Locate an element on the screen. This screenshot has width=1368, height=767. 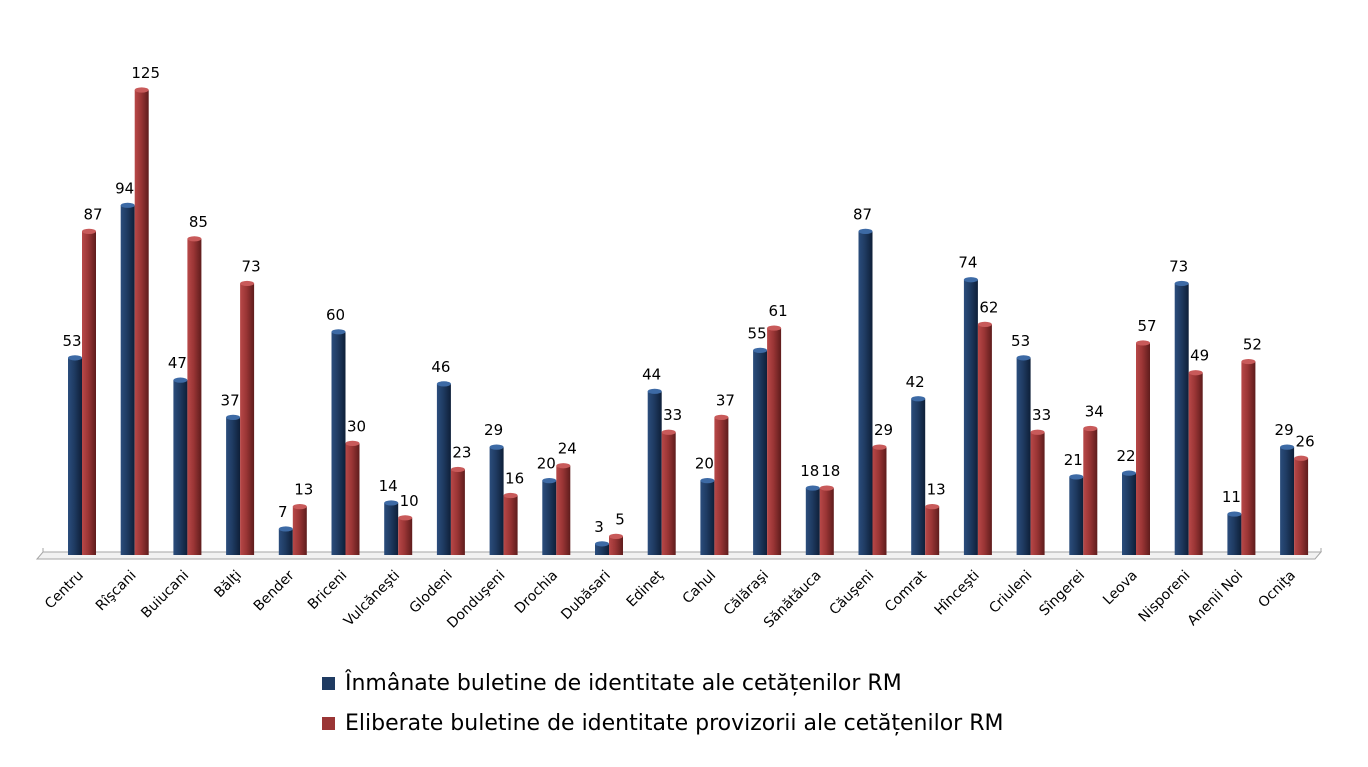
value-label-2-9: 24 is located at coordinates (567, 449).